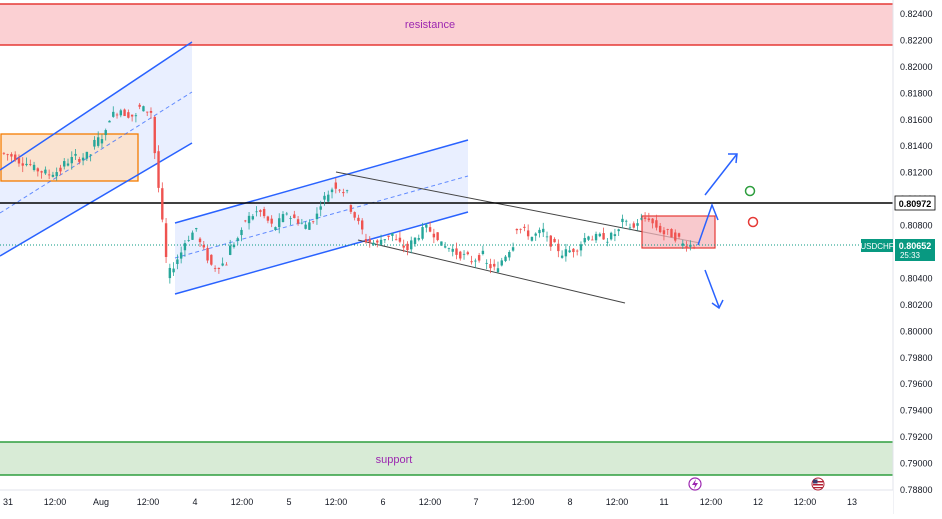  I want to click on descending-line-upper, so click(518, 207).